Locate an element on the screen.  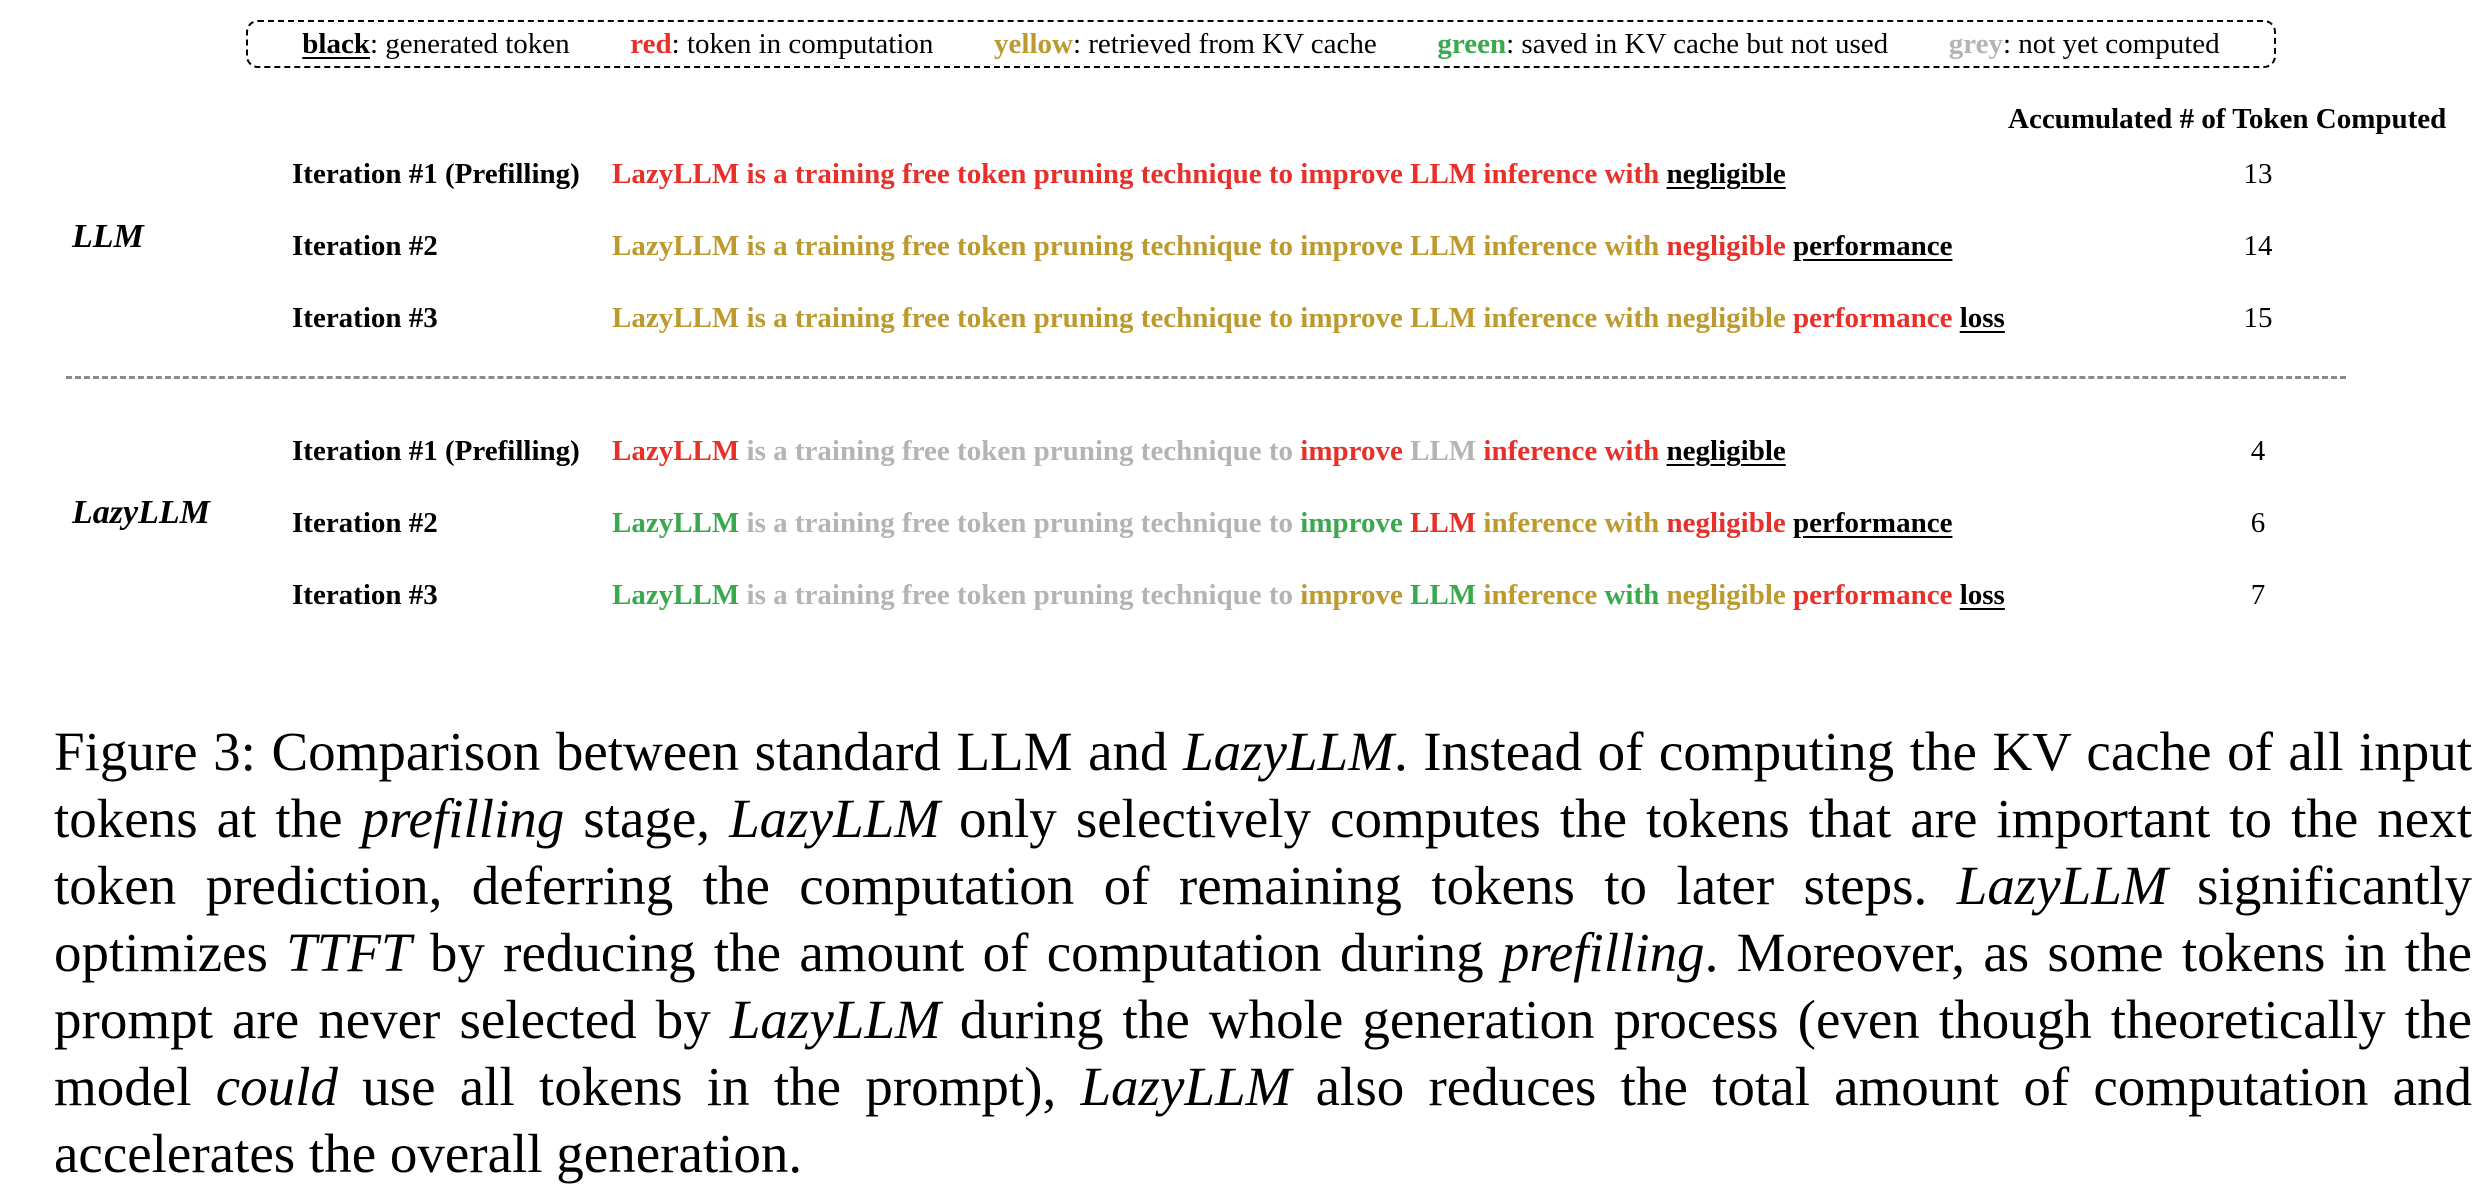
caption-text: stage, is located at coordinates (647, 818).